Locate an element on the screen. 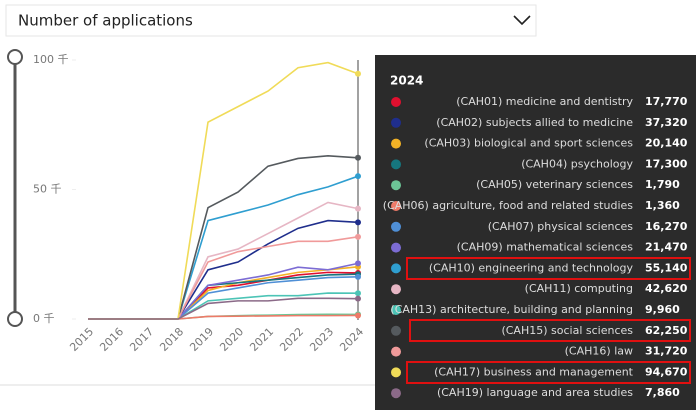 The width and height of the screenshot is (696, 410). tooltip-label: (CAH01) medicine and dentistry is located at coordinates (544, 101).